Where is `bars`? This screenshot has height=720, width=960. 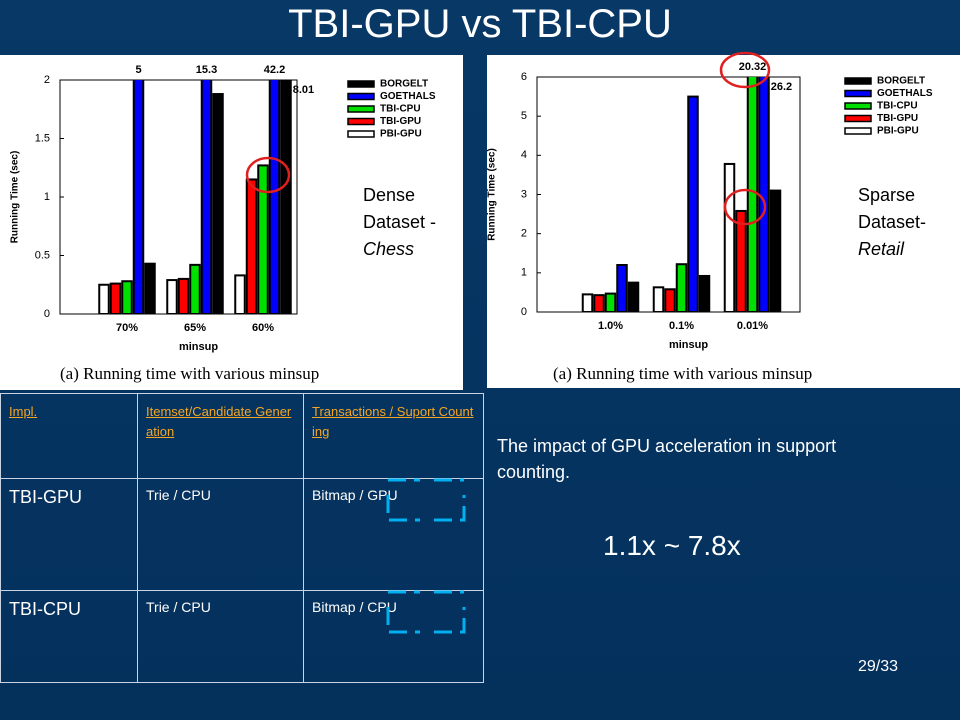
bars is located at coordinates (195, 197).